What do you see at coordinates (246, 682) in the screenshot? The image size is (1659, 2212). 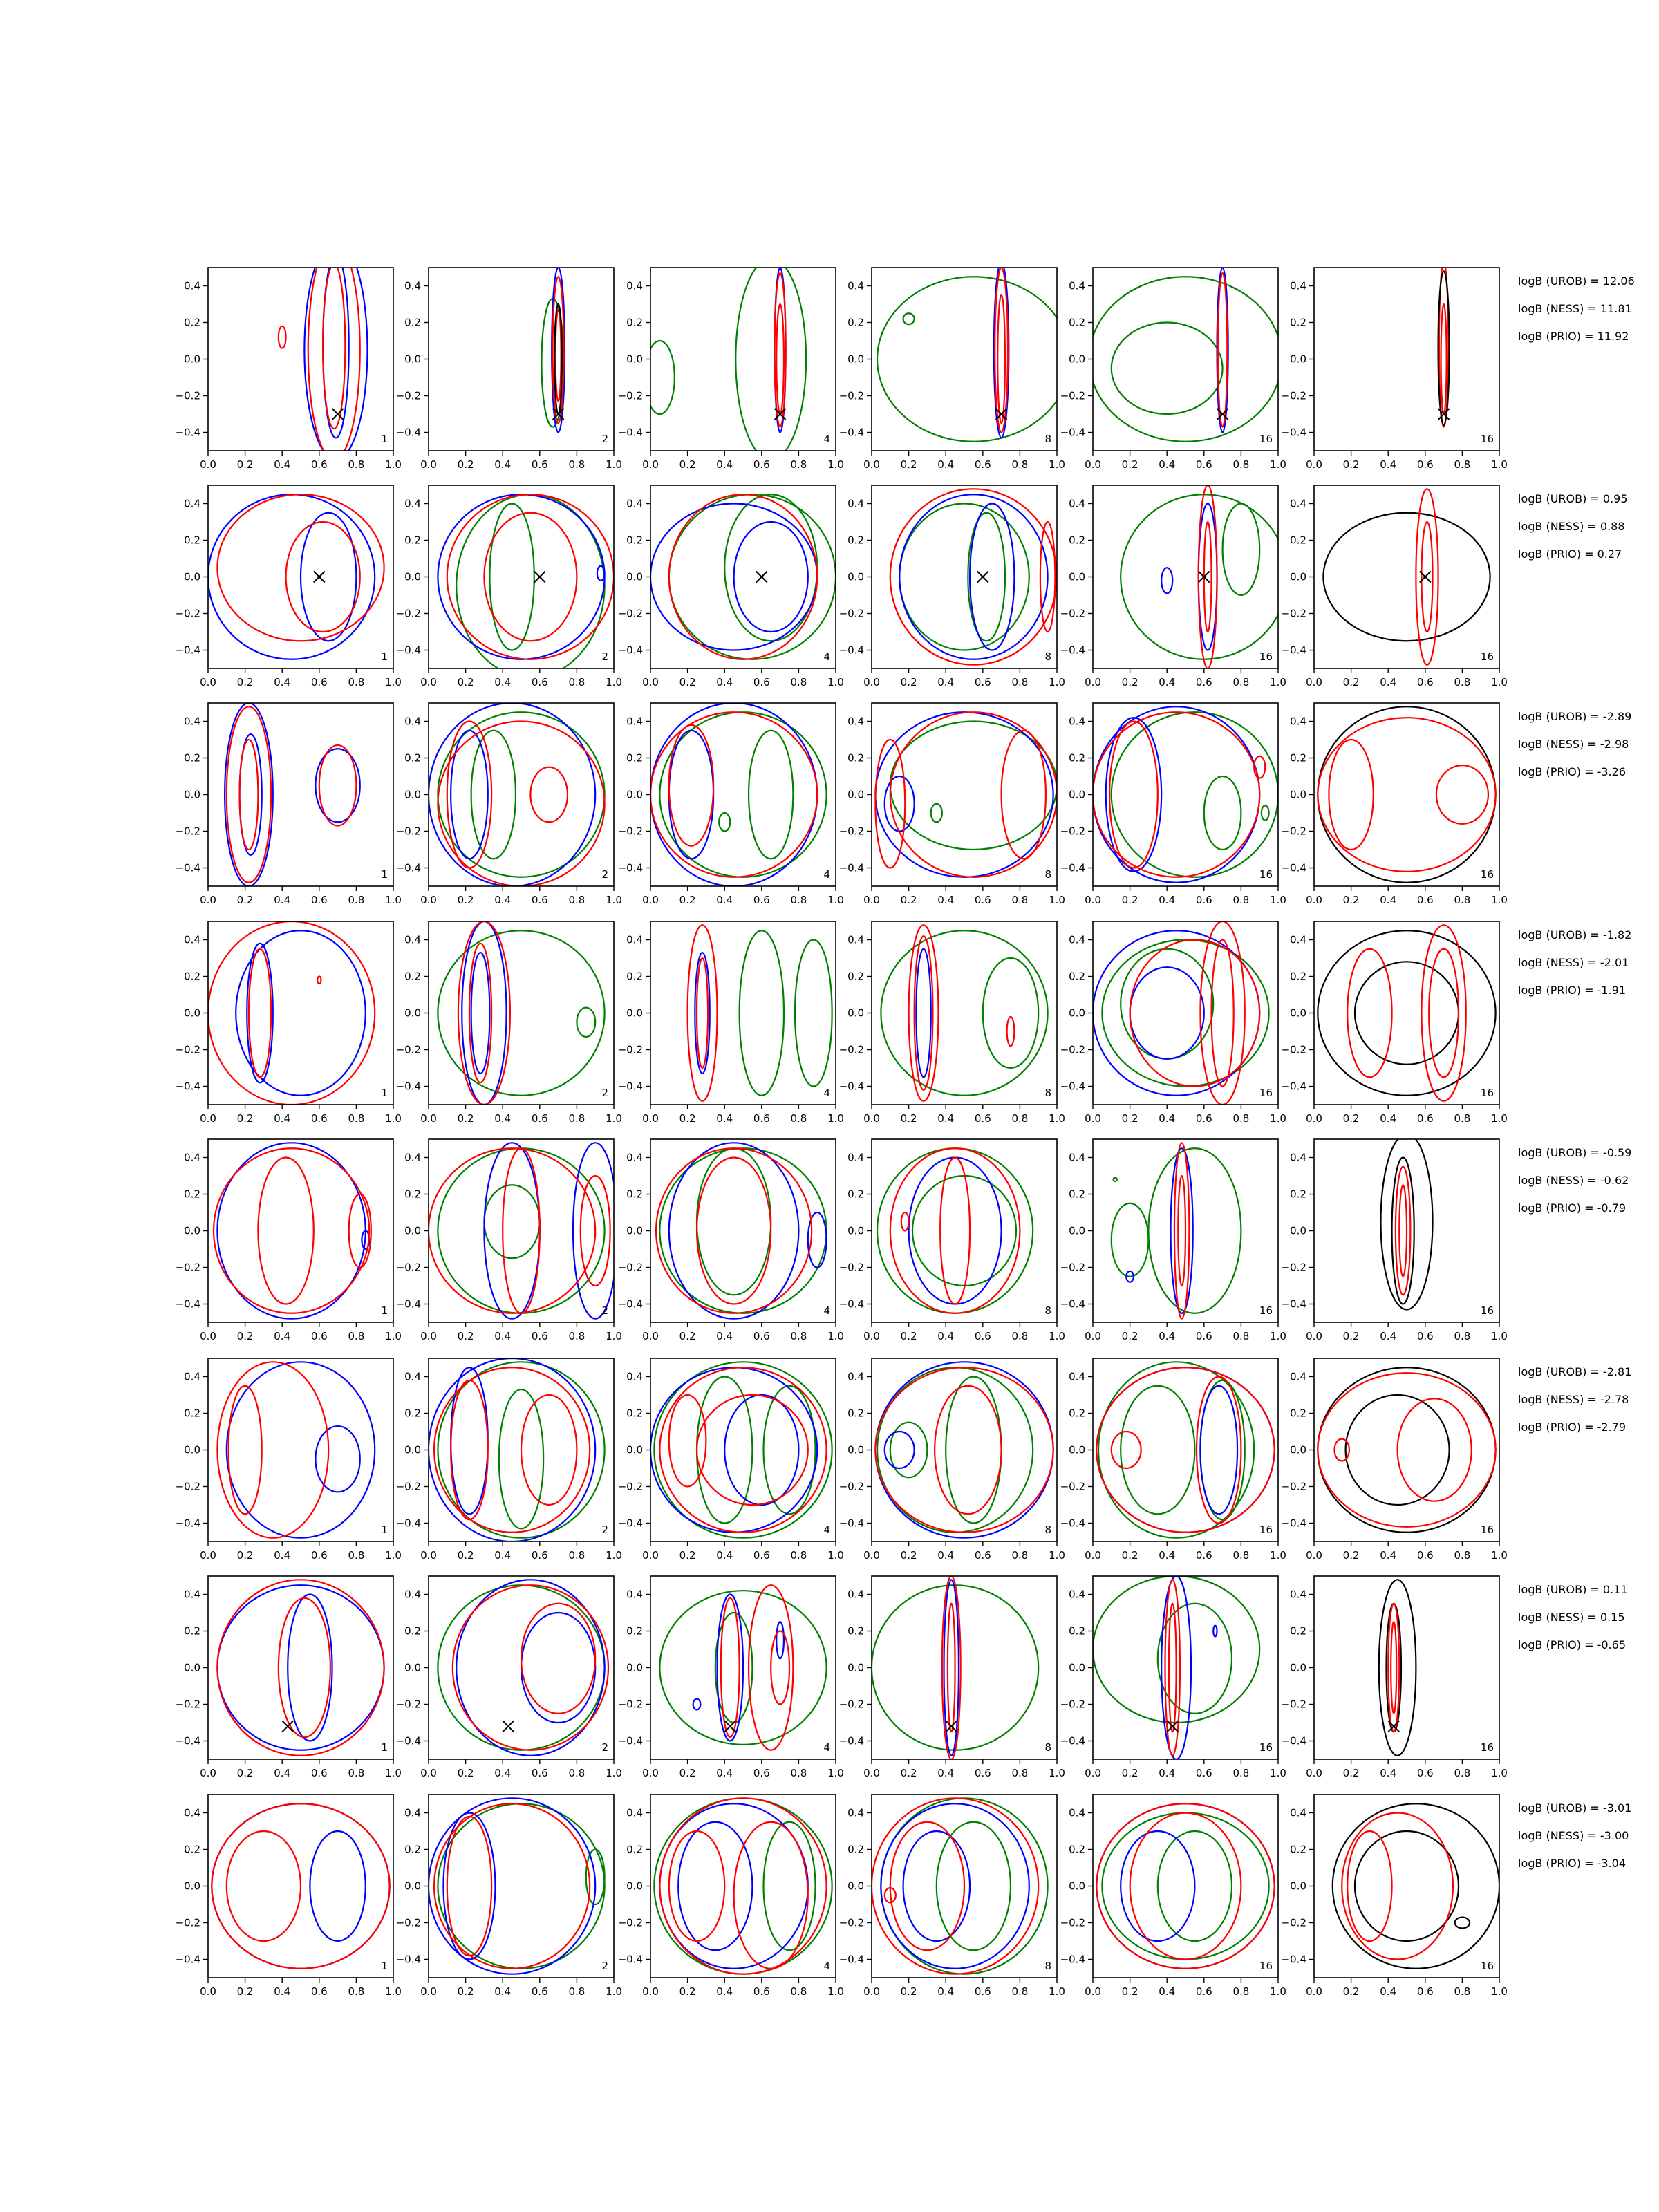 I see `x-tick-label: 0.2` at bounding box center [246, 682].